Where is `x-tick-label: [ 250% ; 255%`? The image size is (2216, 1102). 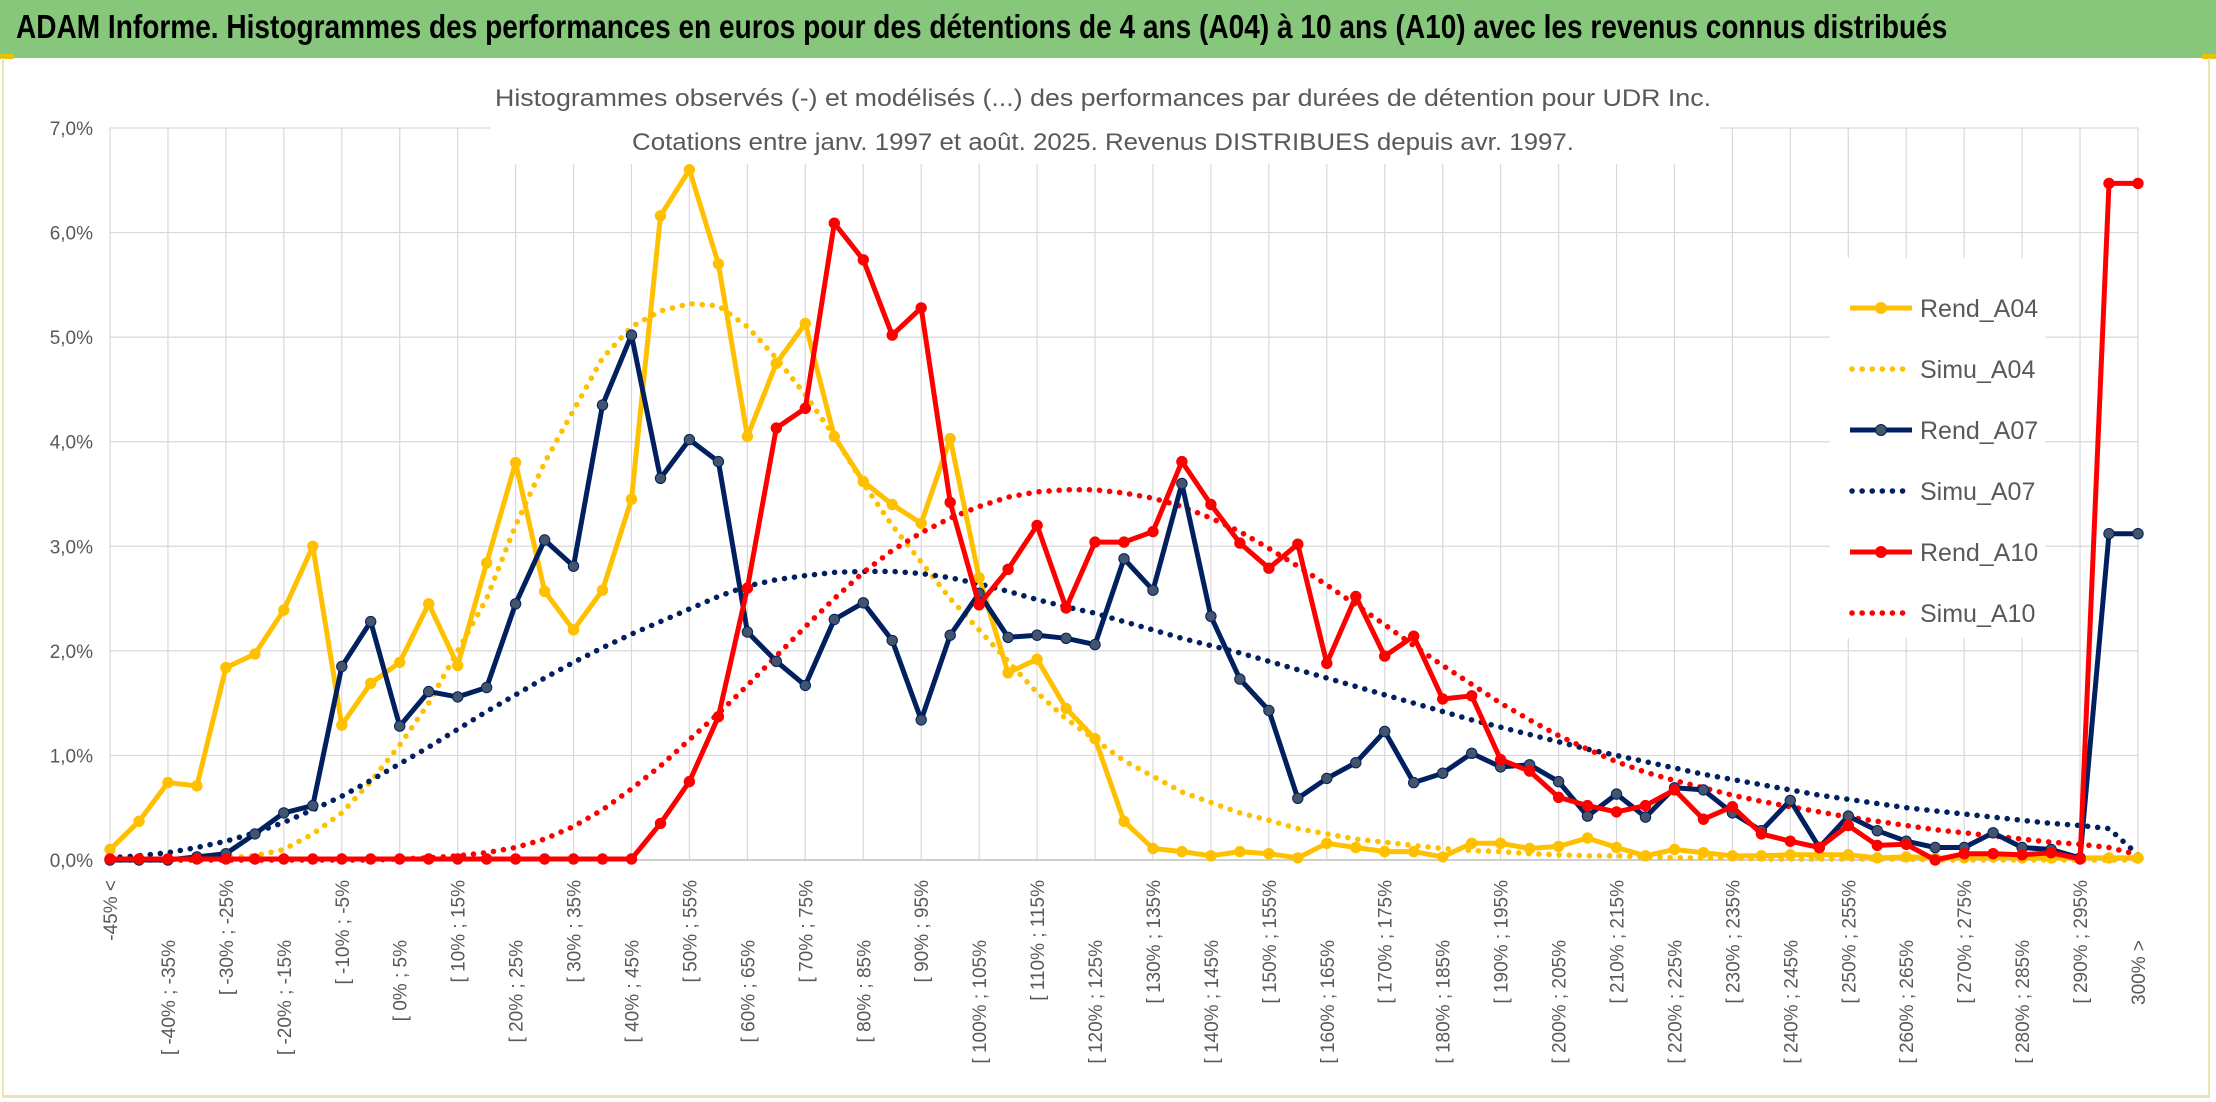
x-tick-label: [ 250% ; 255% is located at coordinates (1849, 942).